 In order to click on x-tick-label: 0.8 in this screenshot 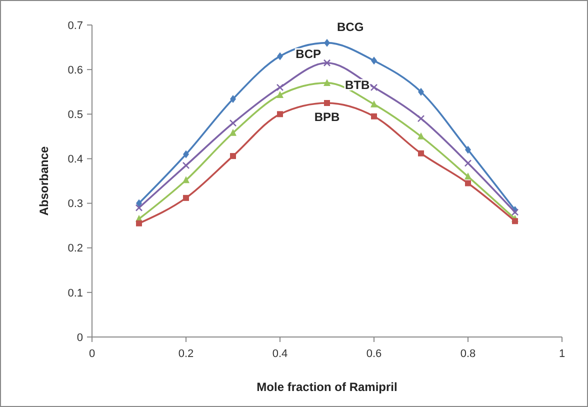, I will do `click(468, 354)`.